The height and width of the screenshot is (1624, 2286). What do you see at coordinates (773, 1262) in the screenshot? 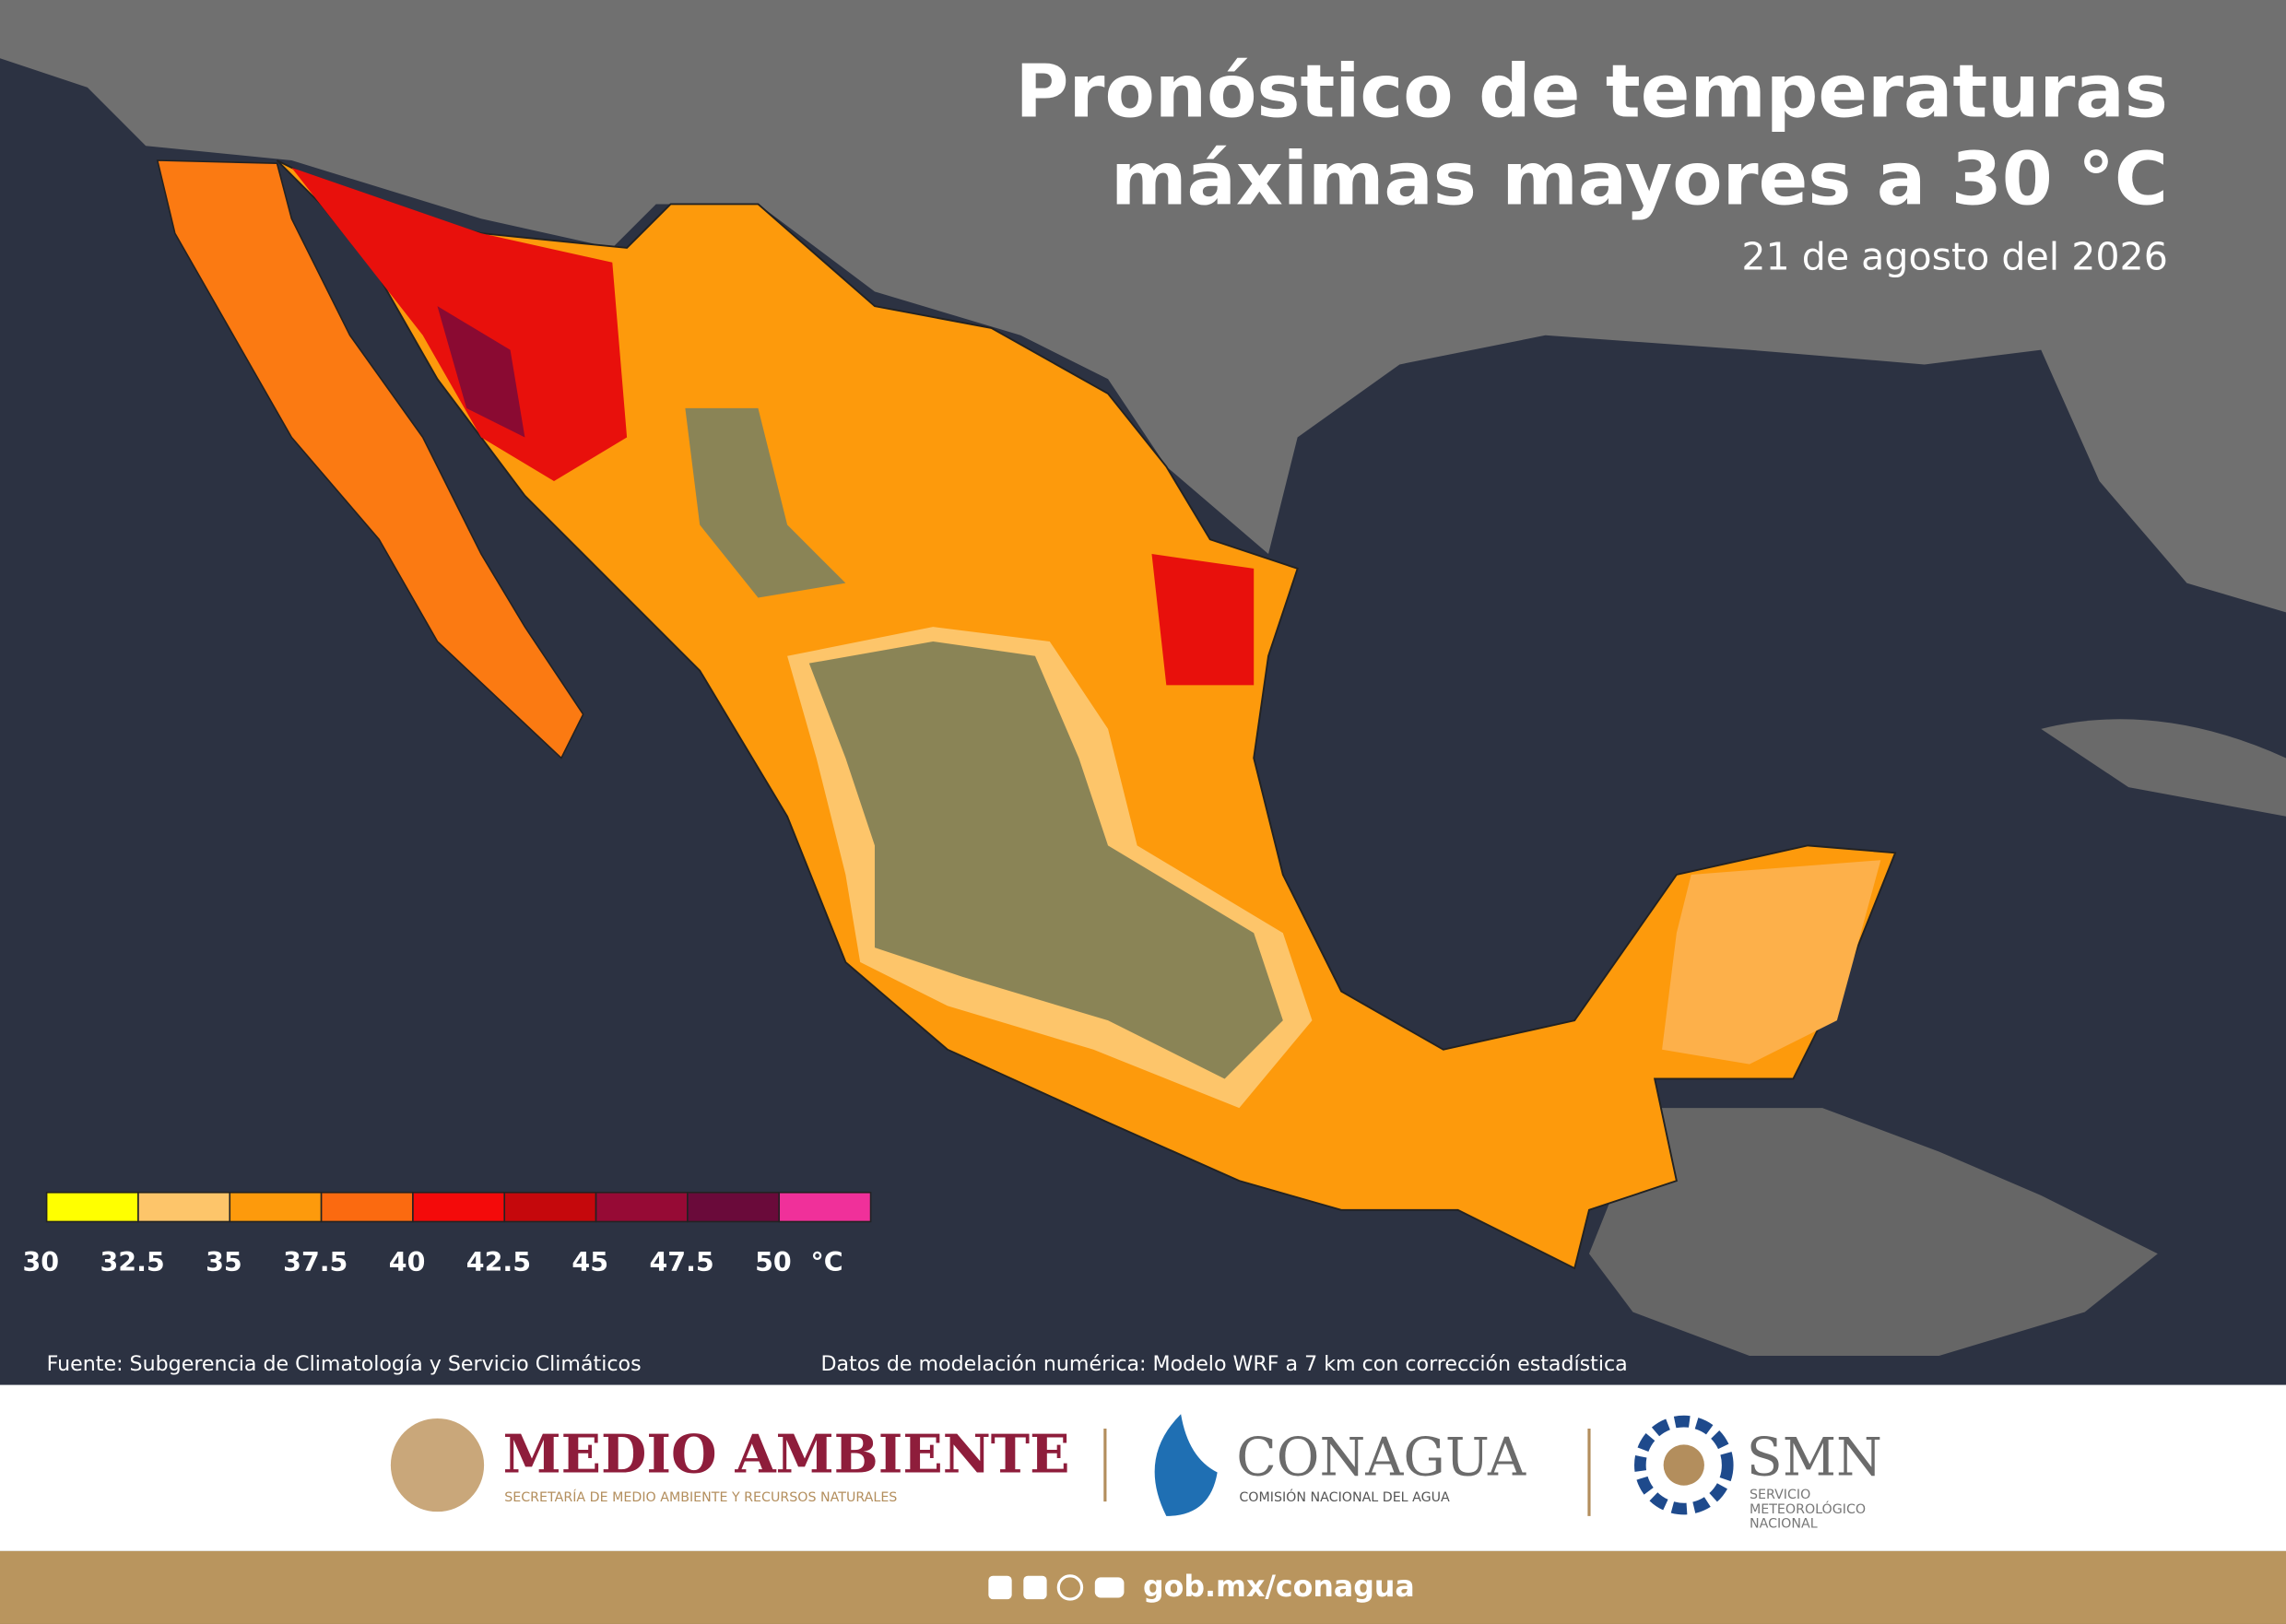
I see `legend-tick-label: 50` at bounding box center [773, 1262].